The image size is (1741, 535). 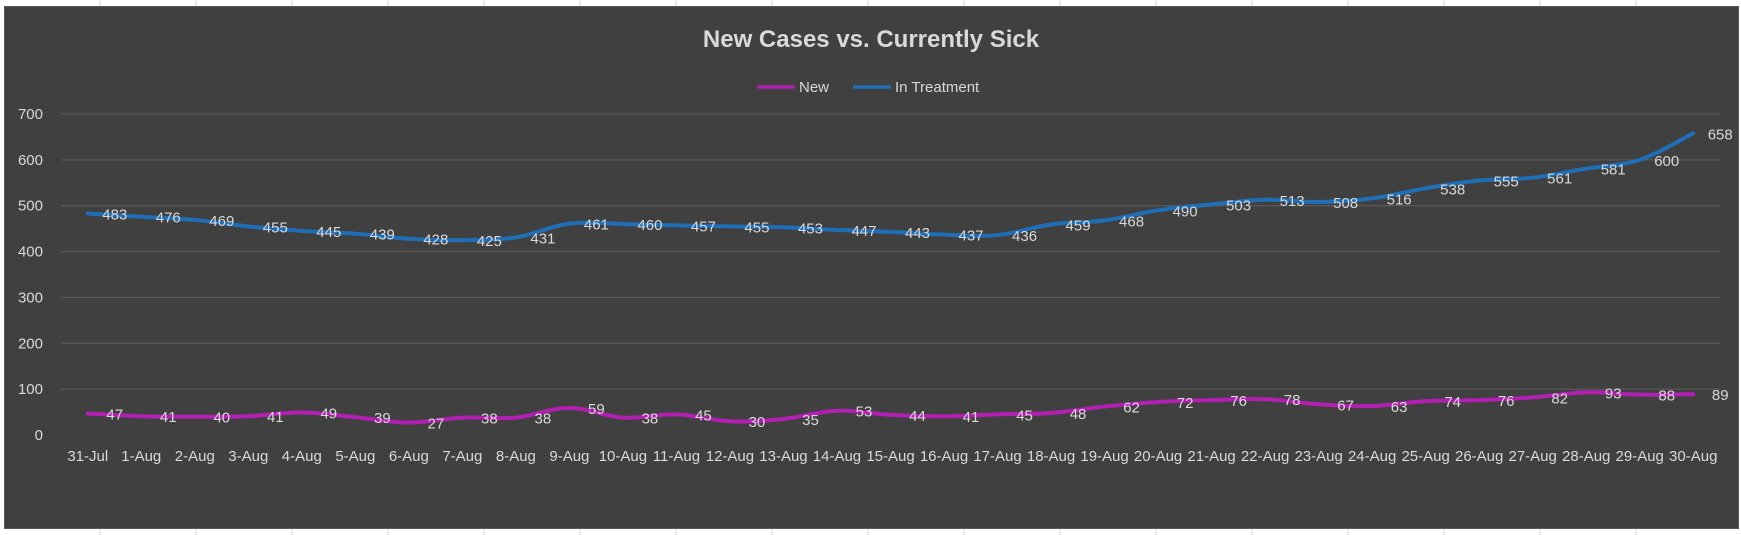 What do you see at coordinates (1131, 408) in the screenshot?
I see `data-label-new: 62` at bounding box center [1131, 408].